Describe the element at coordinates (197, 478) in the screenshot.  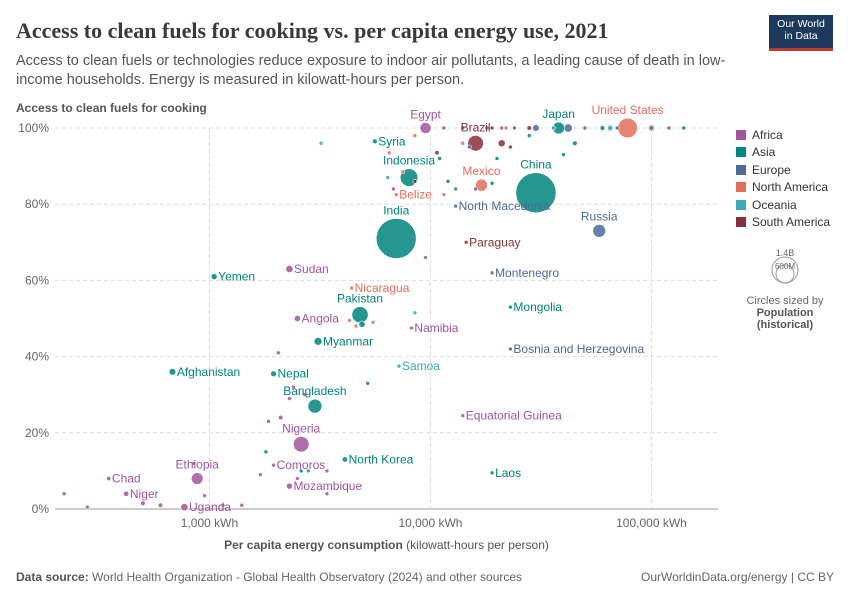
I see `point-ethiopia` at that location.